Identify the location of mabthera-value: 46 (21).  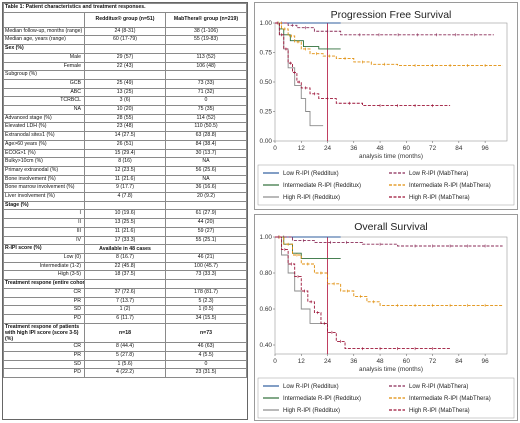
(206, 258).